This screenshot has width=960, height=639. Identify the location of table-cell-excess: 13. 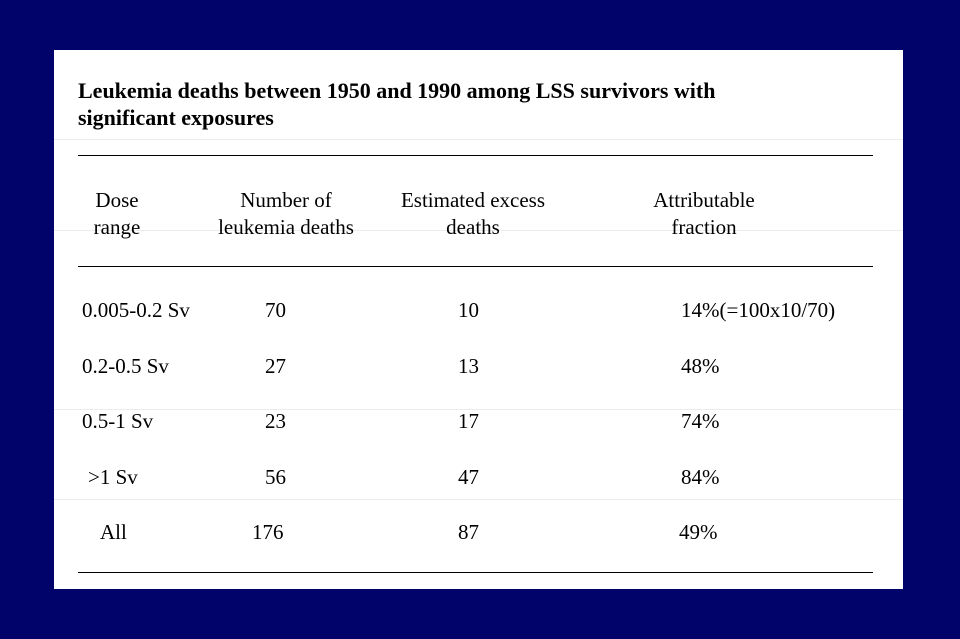
(468, 366).